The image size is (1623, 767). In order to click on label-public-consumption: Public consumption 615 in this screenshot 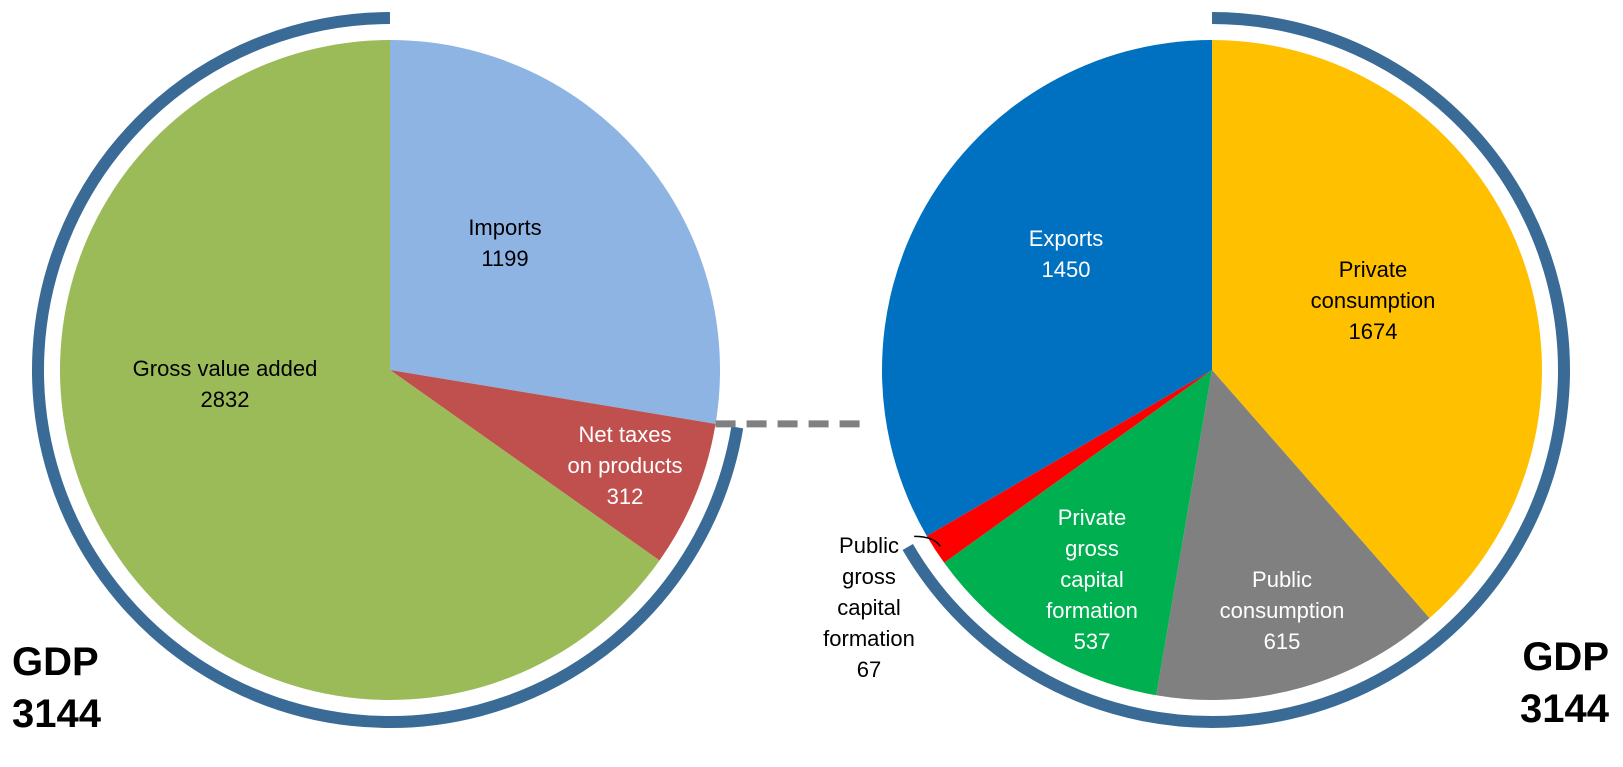, I will do `click(1282, 610)`.